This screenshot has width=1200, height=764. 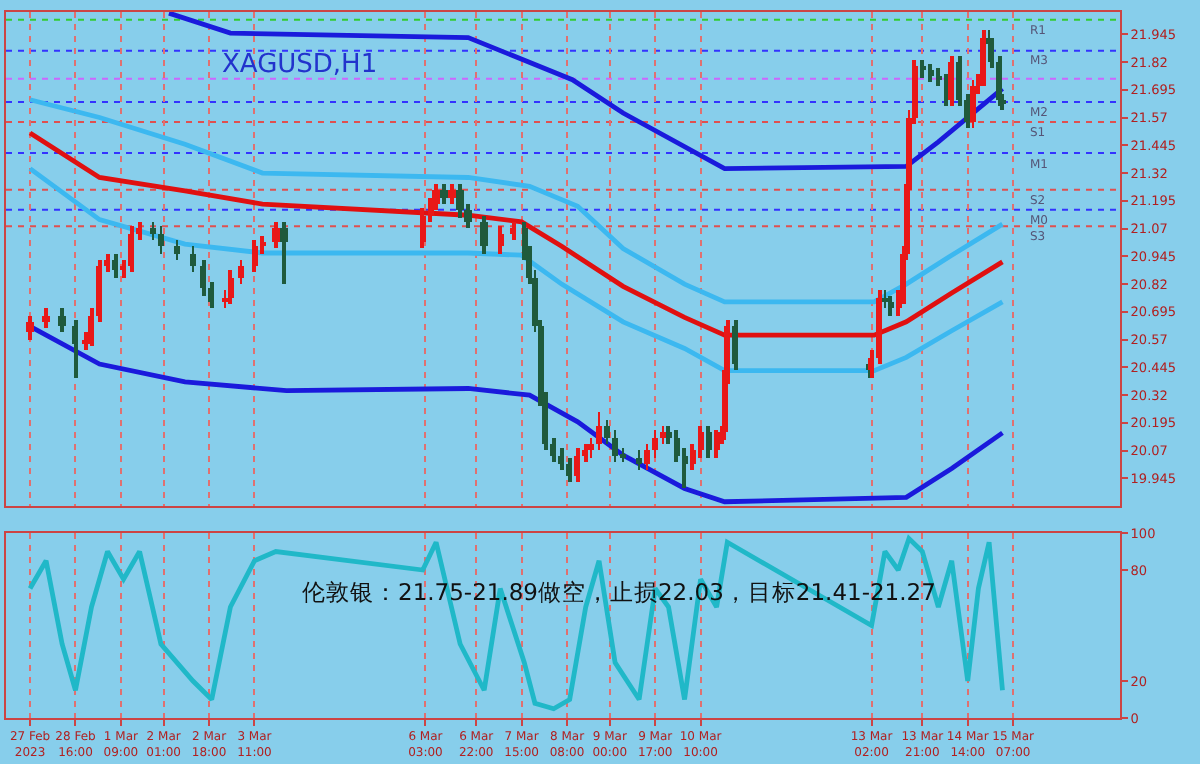 What do you see at coordinates (619, 592) in the screenshot?
I see `annotation: 伦敦银：21.75-21.89做空，止损22.03，目标21.41-21.27` at bounding box center [619, 592].